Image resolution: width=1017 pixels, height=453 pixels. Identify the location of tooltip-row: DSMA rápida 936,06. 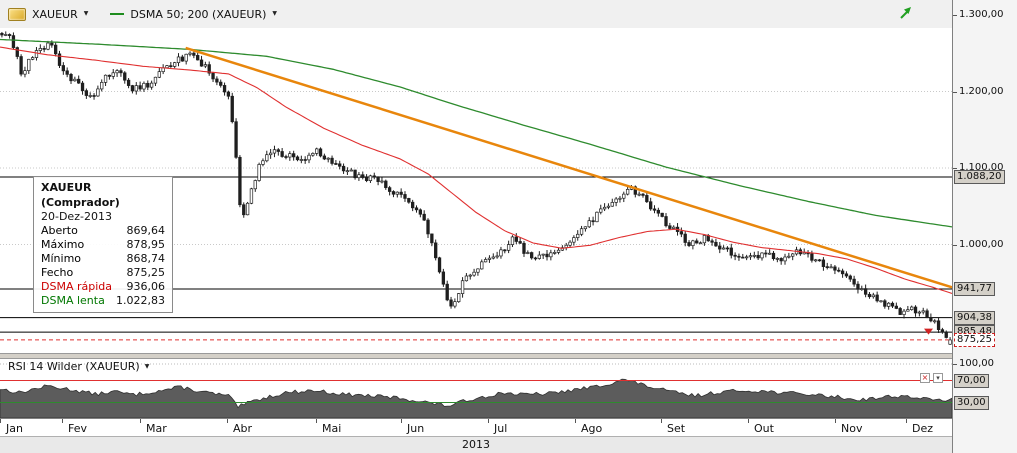
(103, 286).